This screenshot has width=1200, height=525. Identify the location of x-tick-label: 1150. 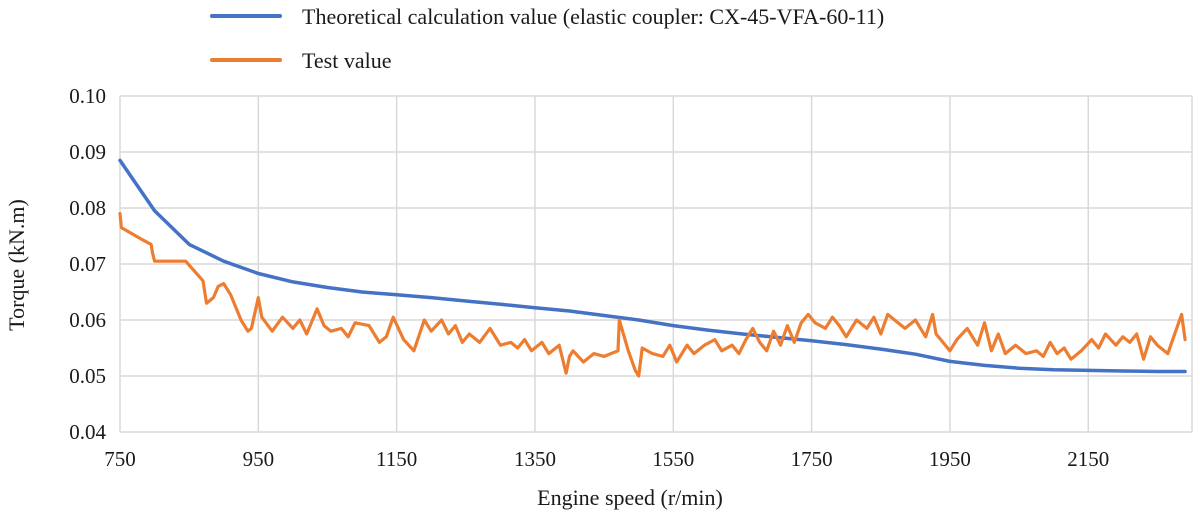
(396, 459).